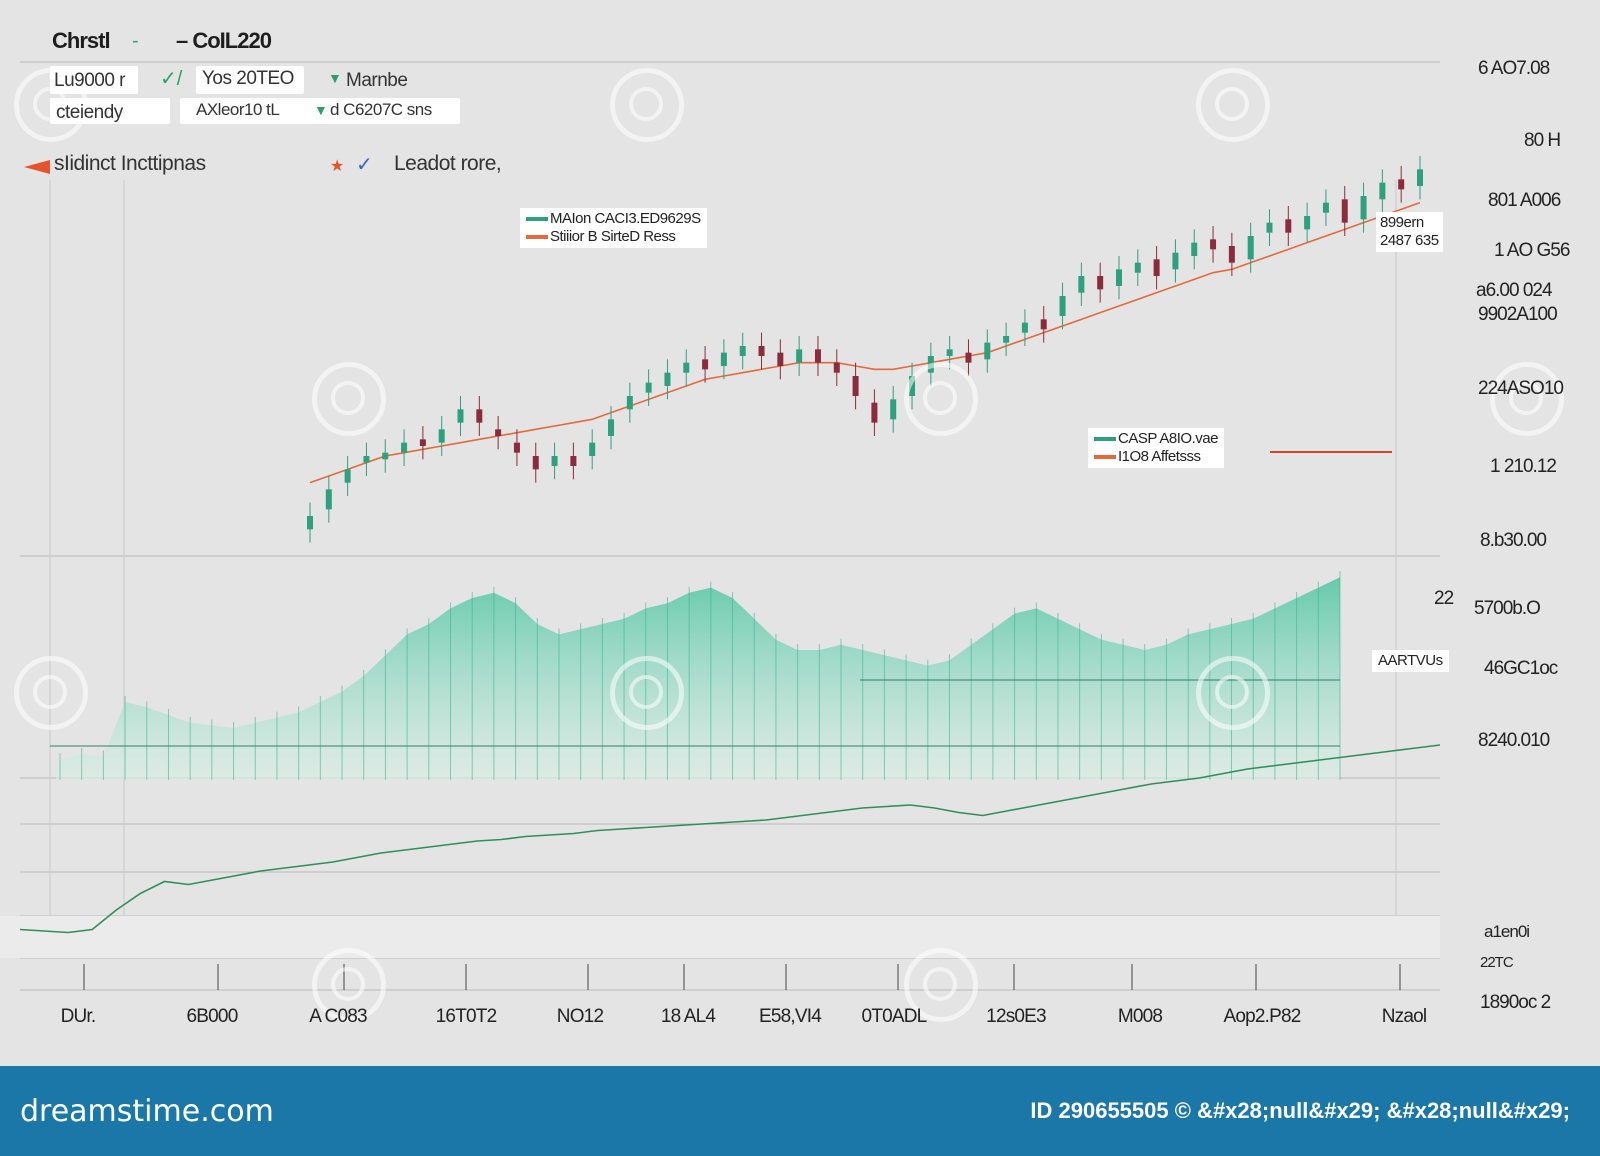 This screenshot has height=1156, width=1600. Describe the element at coordinates (81, 40) in the screenshot. I see `chart-title: Chrstl` at that location.